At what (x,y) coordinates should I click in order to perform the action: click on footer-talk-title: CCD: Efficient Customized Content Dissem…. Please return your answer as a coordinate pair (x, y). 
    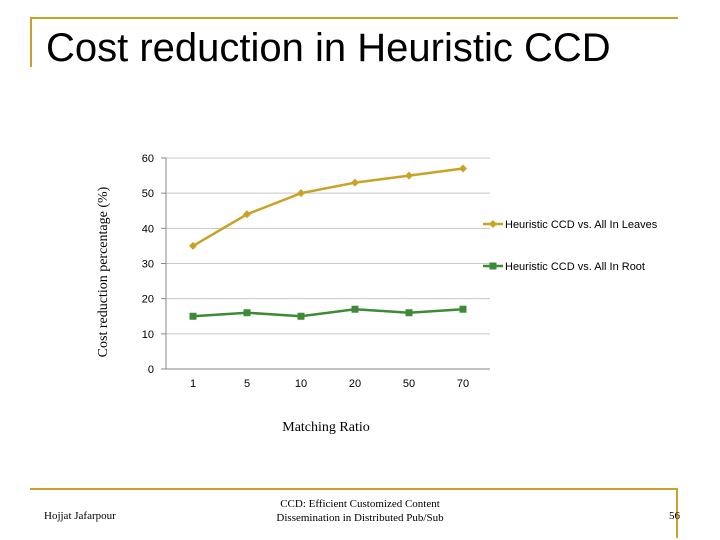
    Looking at the image, I should click on (360, 511).